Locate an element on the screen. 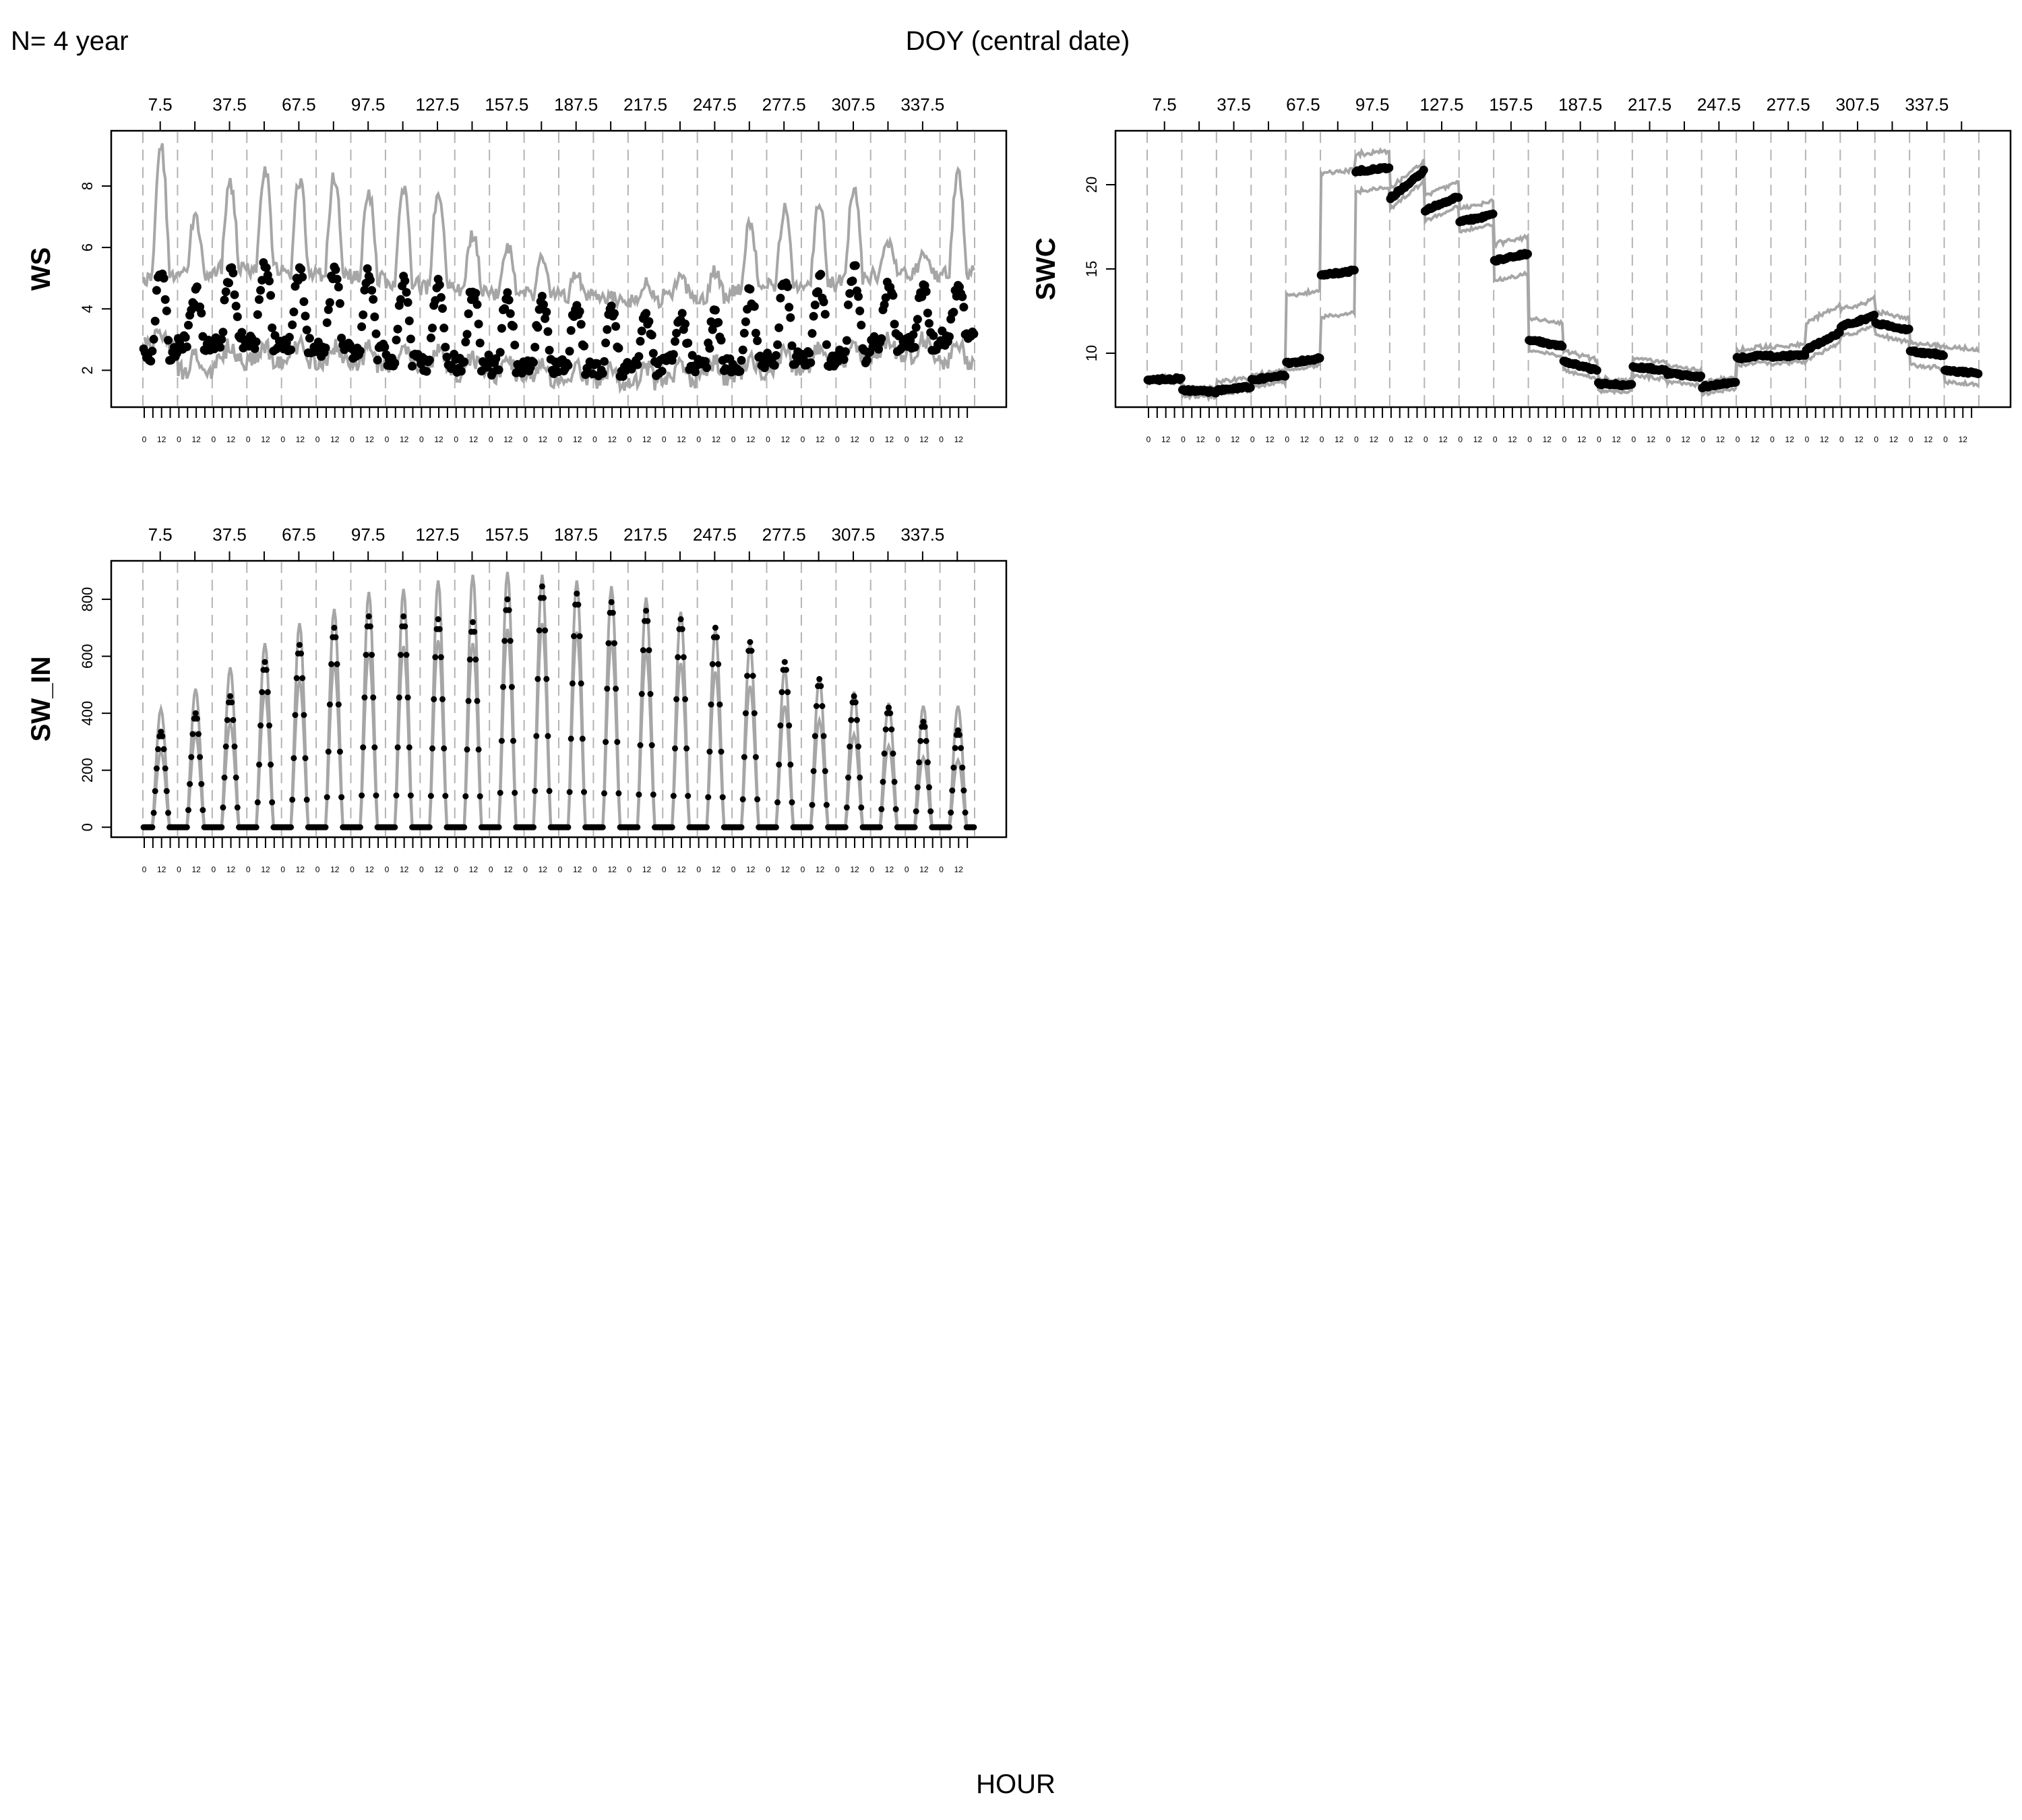 This screenshot has height=1820, width=2022. doy-tick-label: 187.5 is located at coordinates (1580, 104).